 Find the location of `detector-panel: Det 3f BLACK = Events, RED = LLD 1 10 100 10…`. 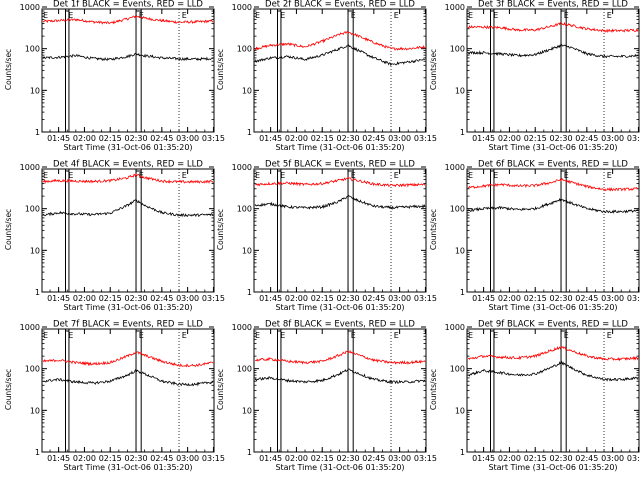

detector-panel: Det 3f BLACK = Events, RED = LLD 1 10 100 10… is located at coordinates (534, 76).